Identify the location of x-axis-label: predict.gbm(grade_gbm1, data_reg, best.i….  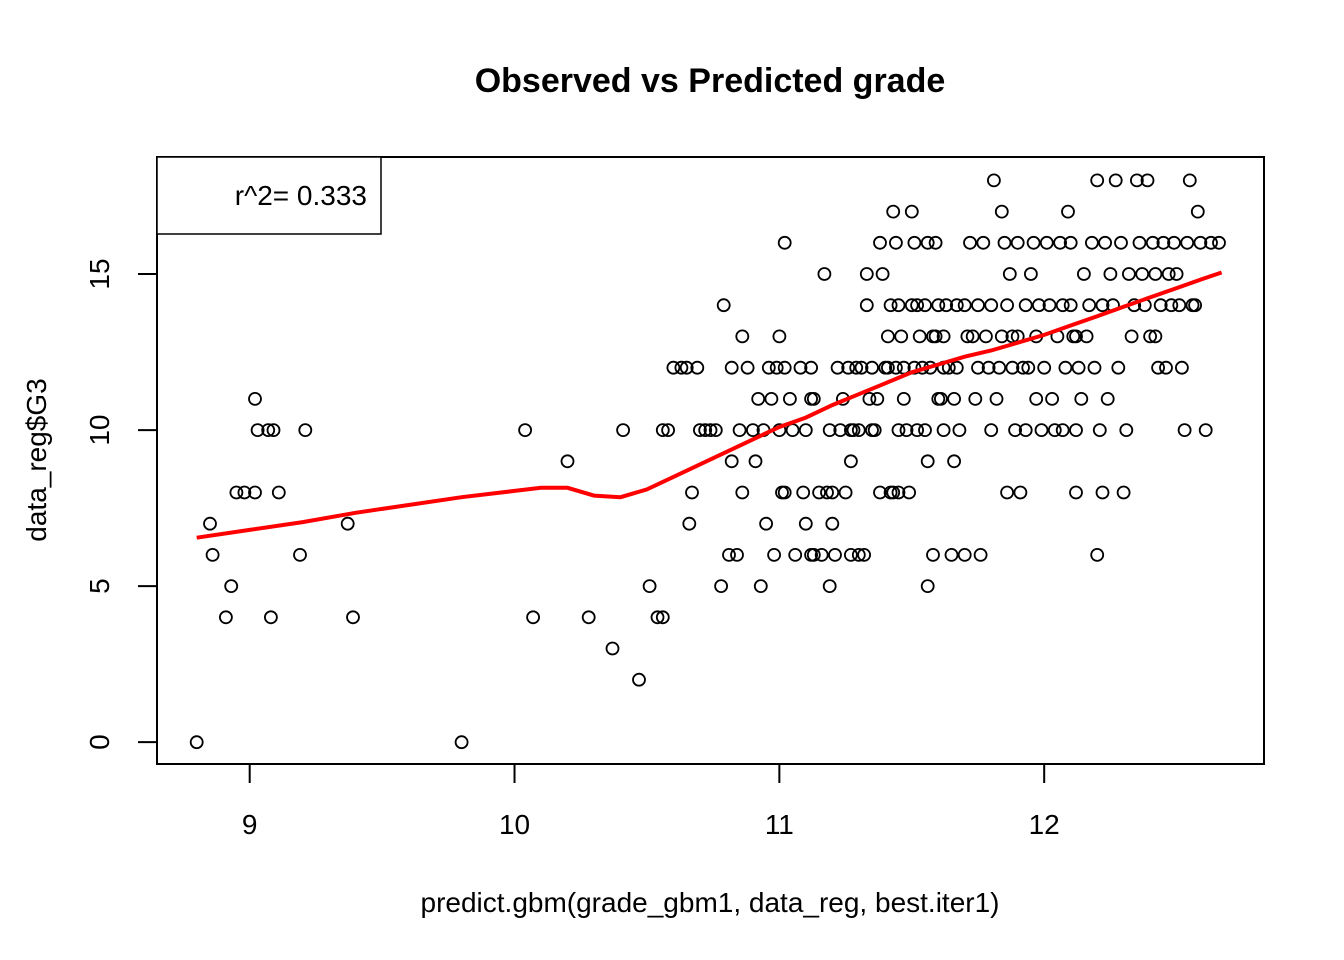
(710, 902).